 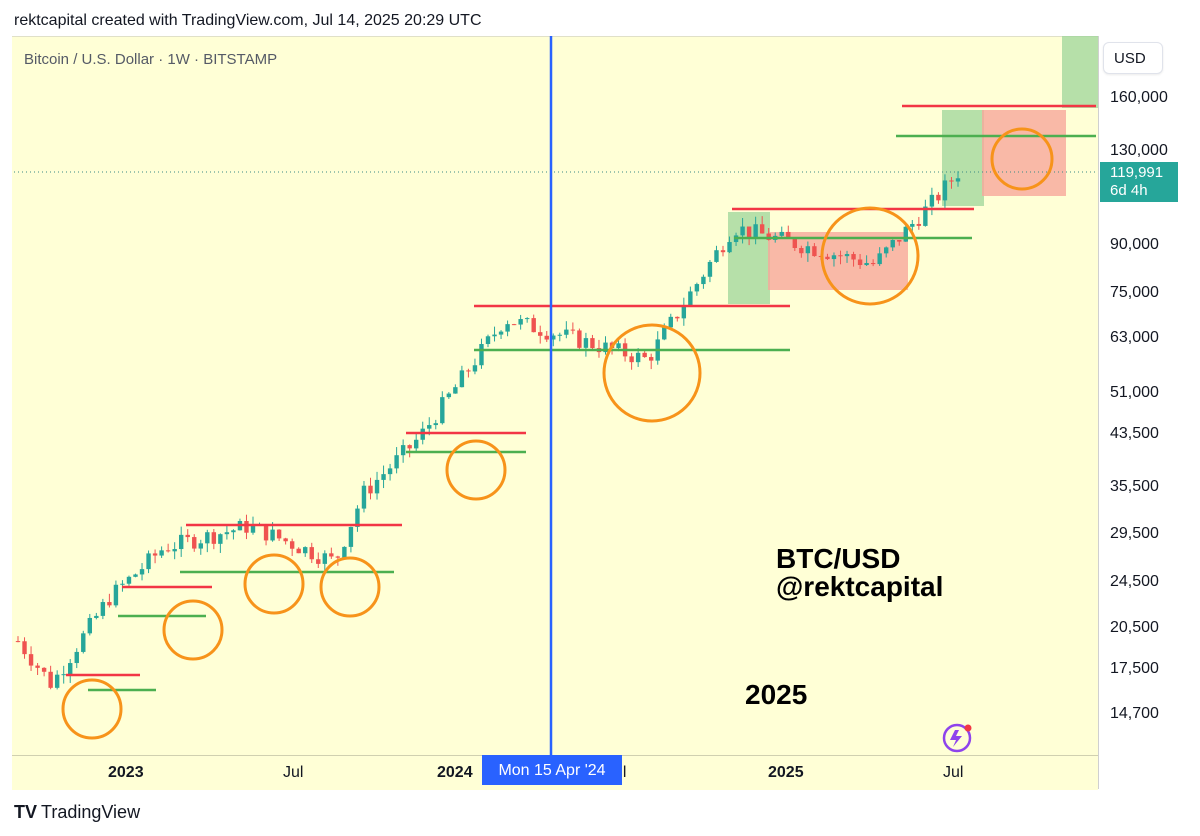 What do you see at coordinates (455, 772) in the screenshot?
I see `x-tick-label: 2024` at bounding box center [455, 772].